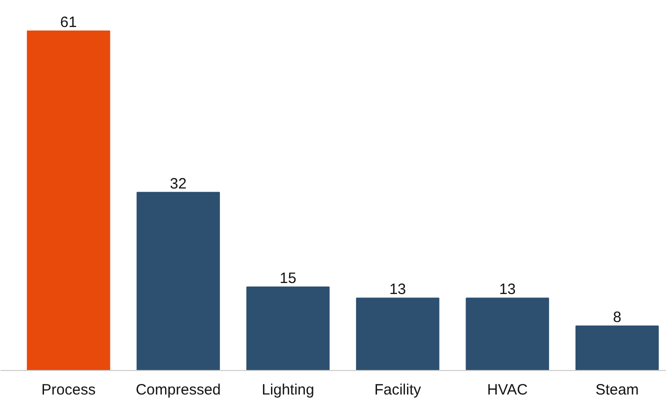 Image resolution: width=666 pixels, height=401 pixels. I want to click on x-tick-label: Lighting, so click(288, 390).